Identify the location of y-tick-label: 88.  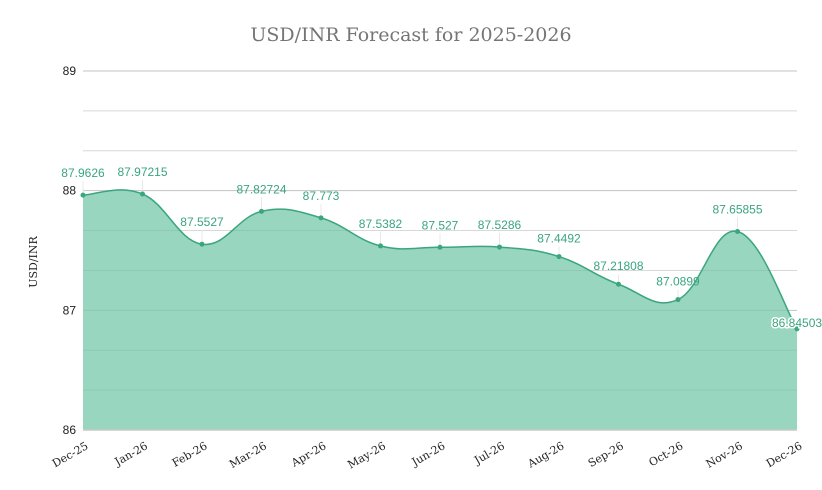
(70, 191).